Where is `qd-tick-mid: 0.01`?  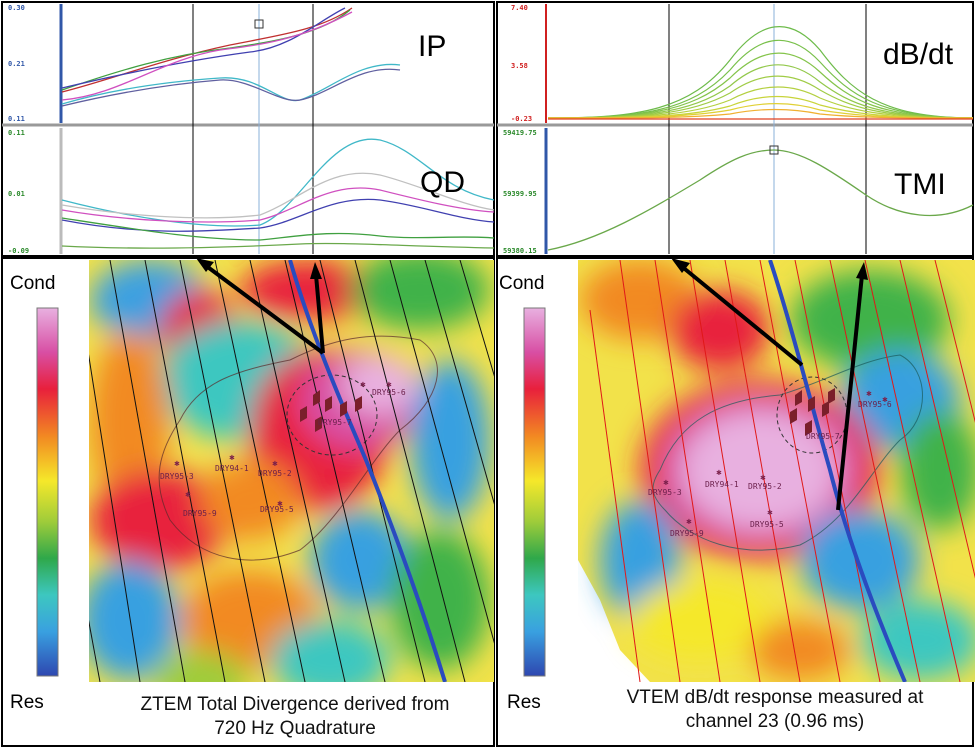 qd-tick-mid: 0.01 is located at coordinates (16, 194).